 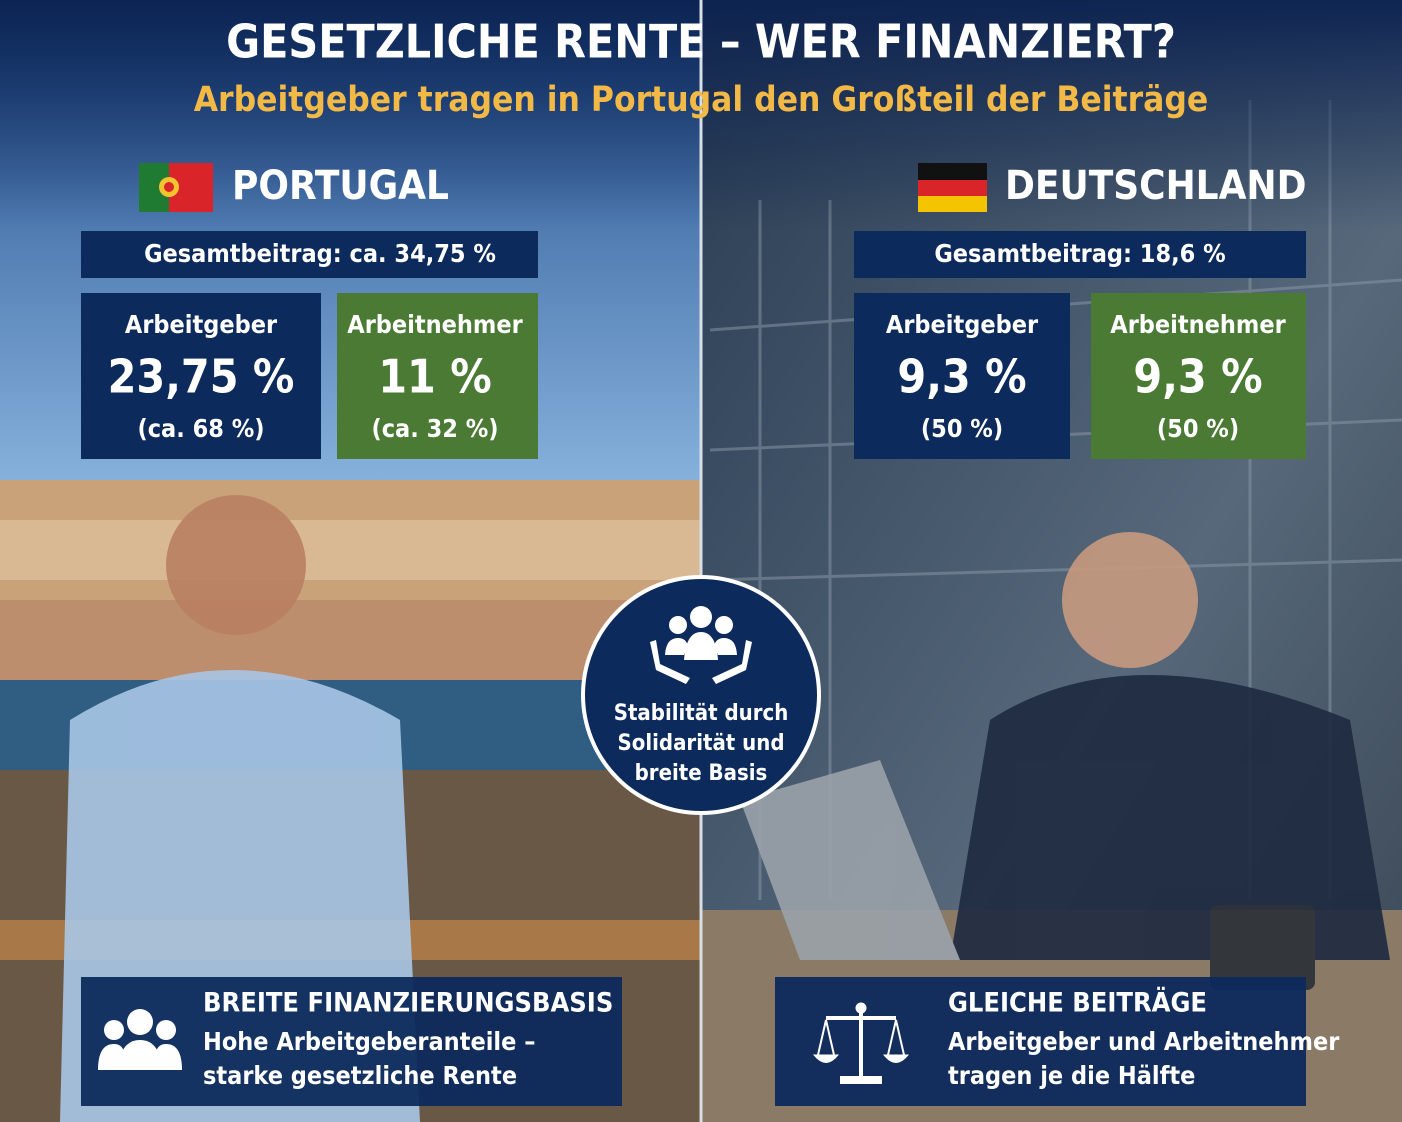 What do you see at coordinates (434, 428) in the screenshot?
I see `employee-share: (ca. 32 %)` at bounding box center [434, 428].